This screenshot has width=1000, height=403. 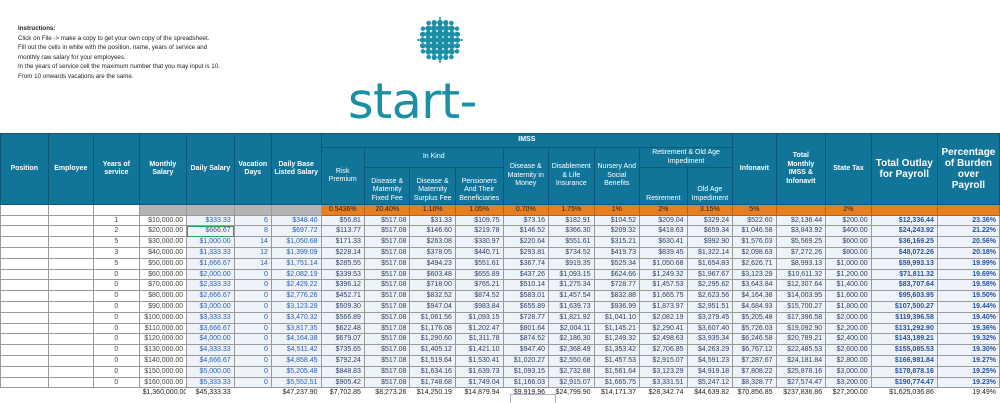 What do you see at coordinates (342, 285) in the screenshot?
I see `contribution-cell: $396.12` at bounding box center [342, 285].